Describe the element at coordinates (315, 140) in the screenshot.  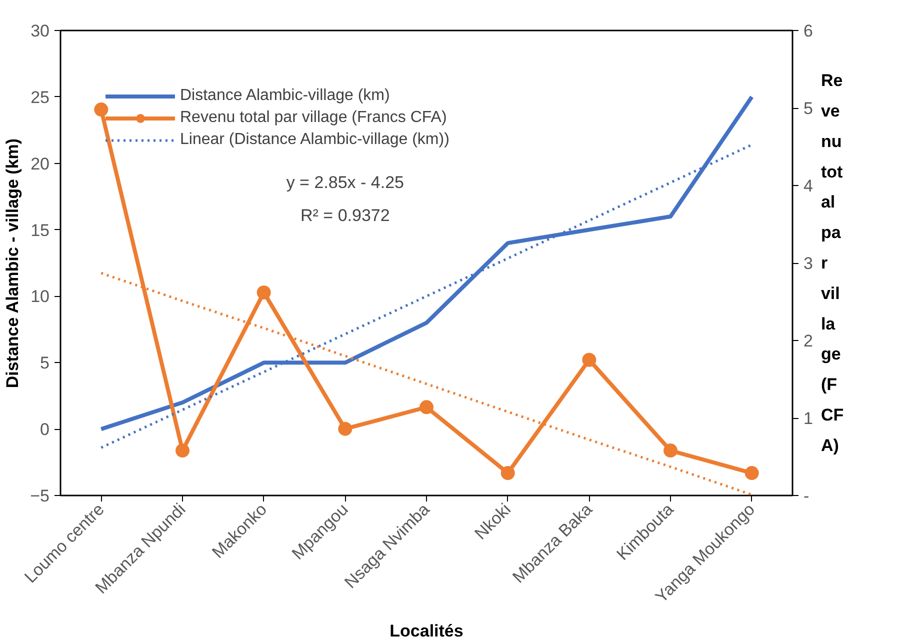
I see `legend-label: Linear (Distance Alambic-village (km))` at that location.